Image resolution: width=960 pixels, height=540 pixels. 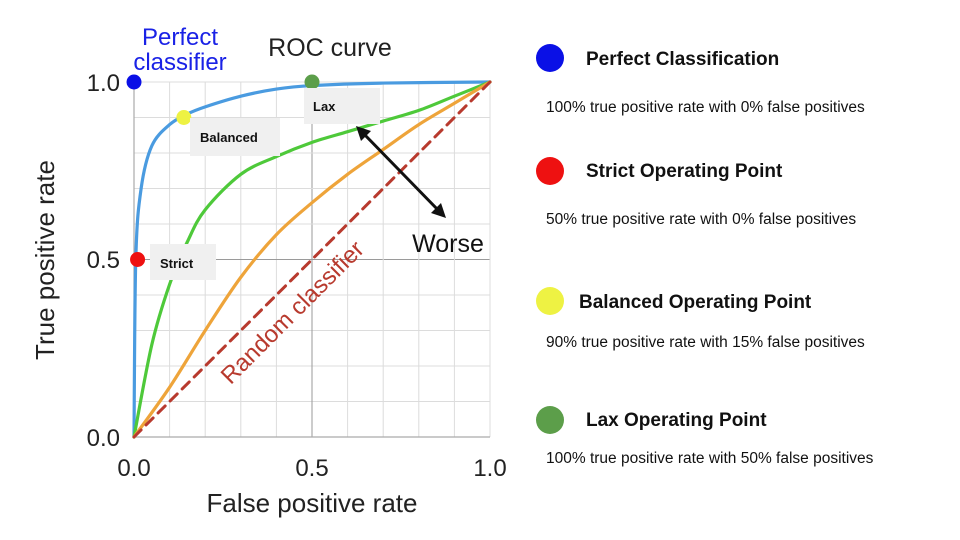 I want to click on legend-title: Balanced Operating Point, so click(x=695, y=302).